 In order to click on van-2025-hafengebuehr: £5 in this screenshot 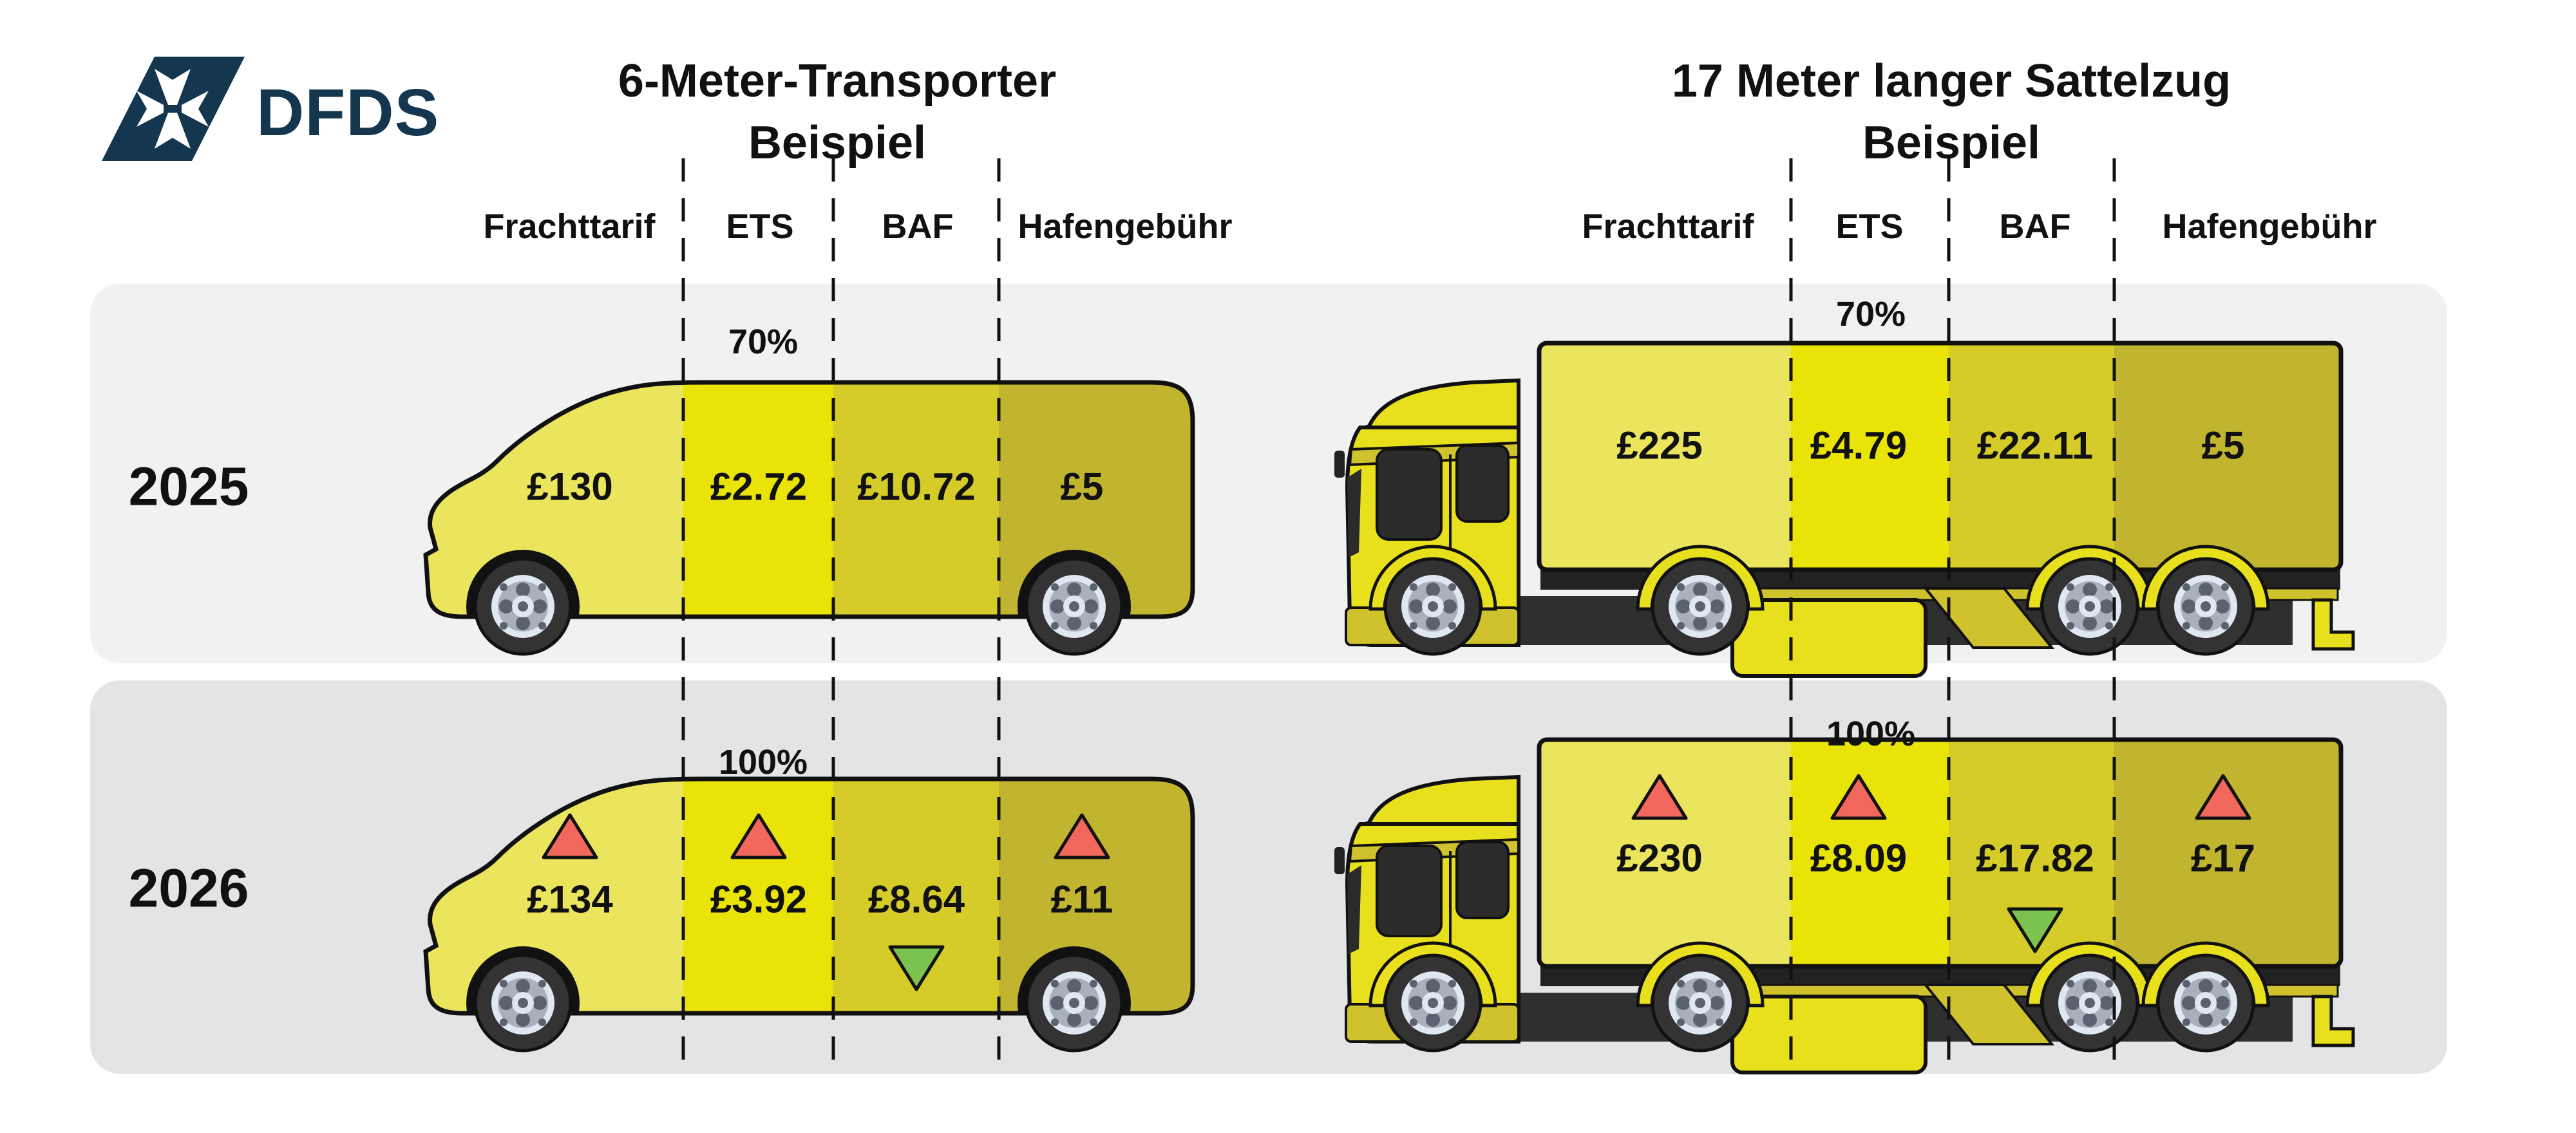, I will do `click(1082, 487)`.